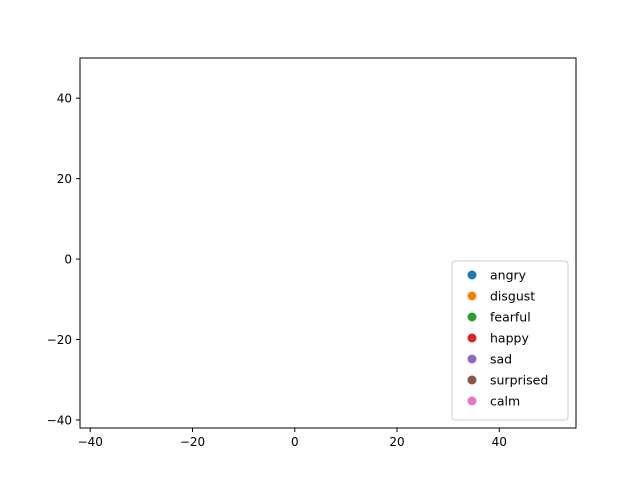 The width and height of the screenshot is (640, 480). What do you see at coordinates (90, 442) in the screenshot?
I see `x-tick-label: −40` at bounding box center [90, 442].